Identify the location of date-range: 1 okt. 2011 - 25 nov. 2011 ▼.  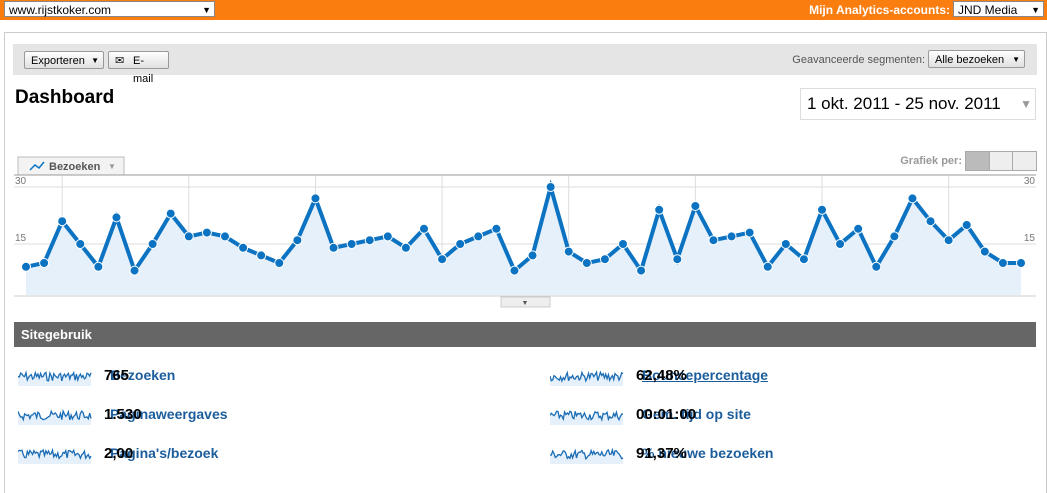
(918, 104).